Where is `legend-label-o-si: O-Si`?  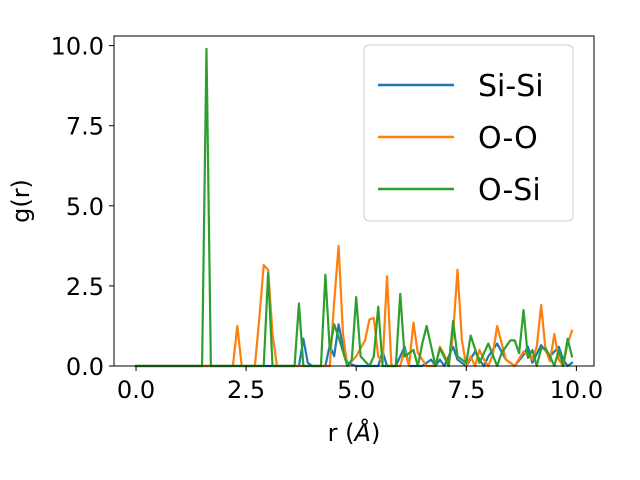
legend-label-o-si: O-Si is located at coordinates (509, 190).